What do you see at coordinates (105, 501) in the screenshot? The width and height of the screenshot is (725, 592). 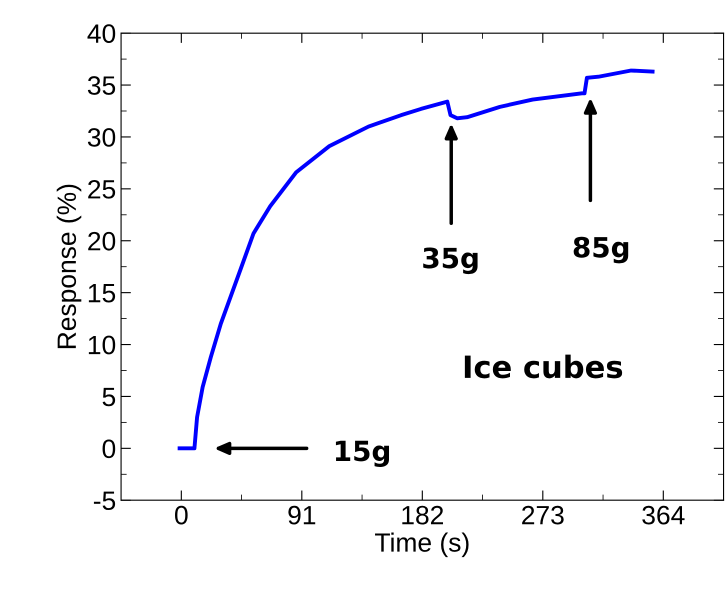 I see `y-tick-label: -5` at bounding box center [105, 501].